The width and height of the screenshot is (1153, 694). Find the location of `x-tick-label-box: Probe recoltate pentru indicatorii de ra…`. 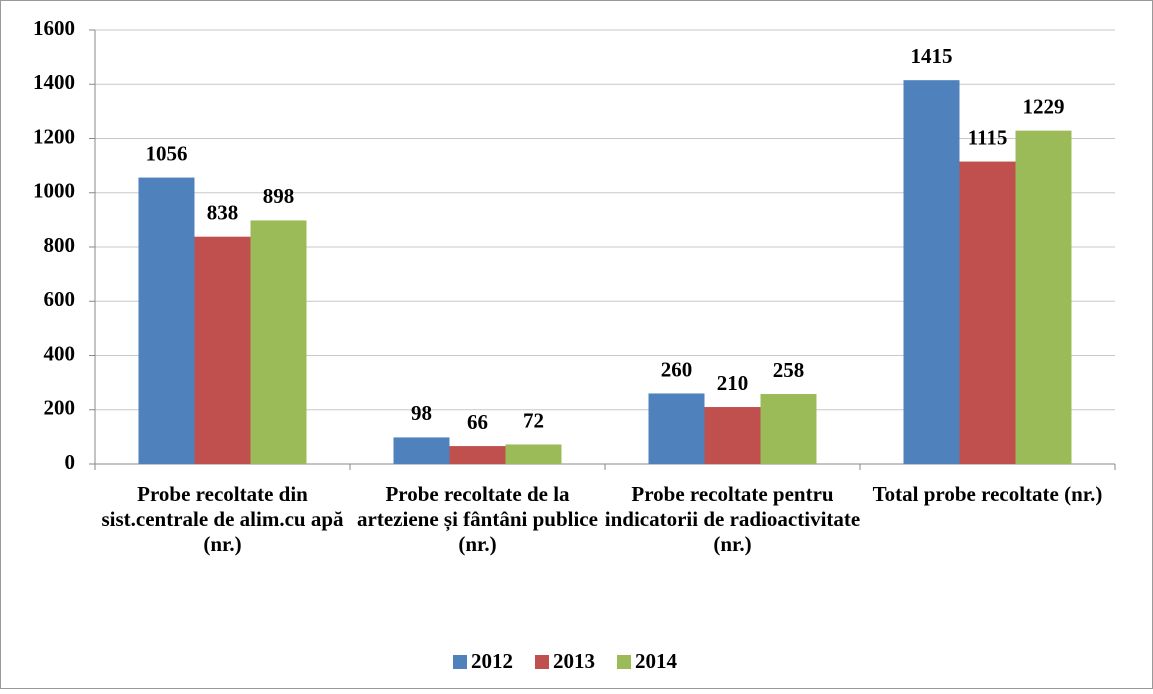

x-tick-label-box: Probe recoltate pentru indicatorii de ra… is located at coordinates (732, 519).